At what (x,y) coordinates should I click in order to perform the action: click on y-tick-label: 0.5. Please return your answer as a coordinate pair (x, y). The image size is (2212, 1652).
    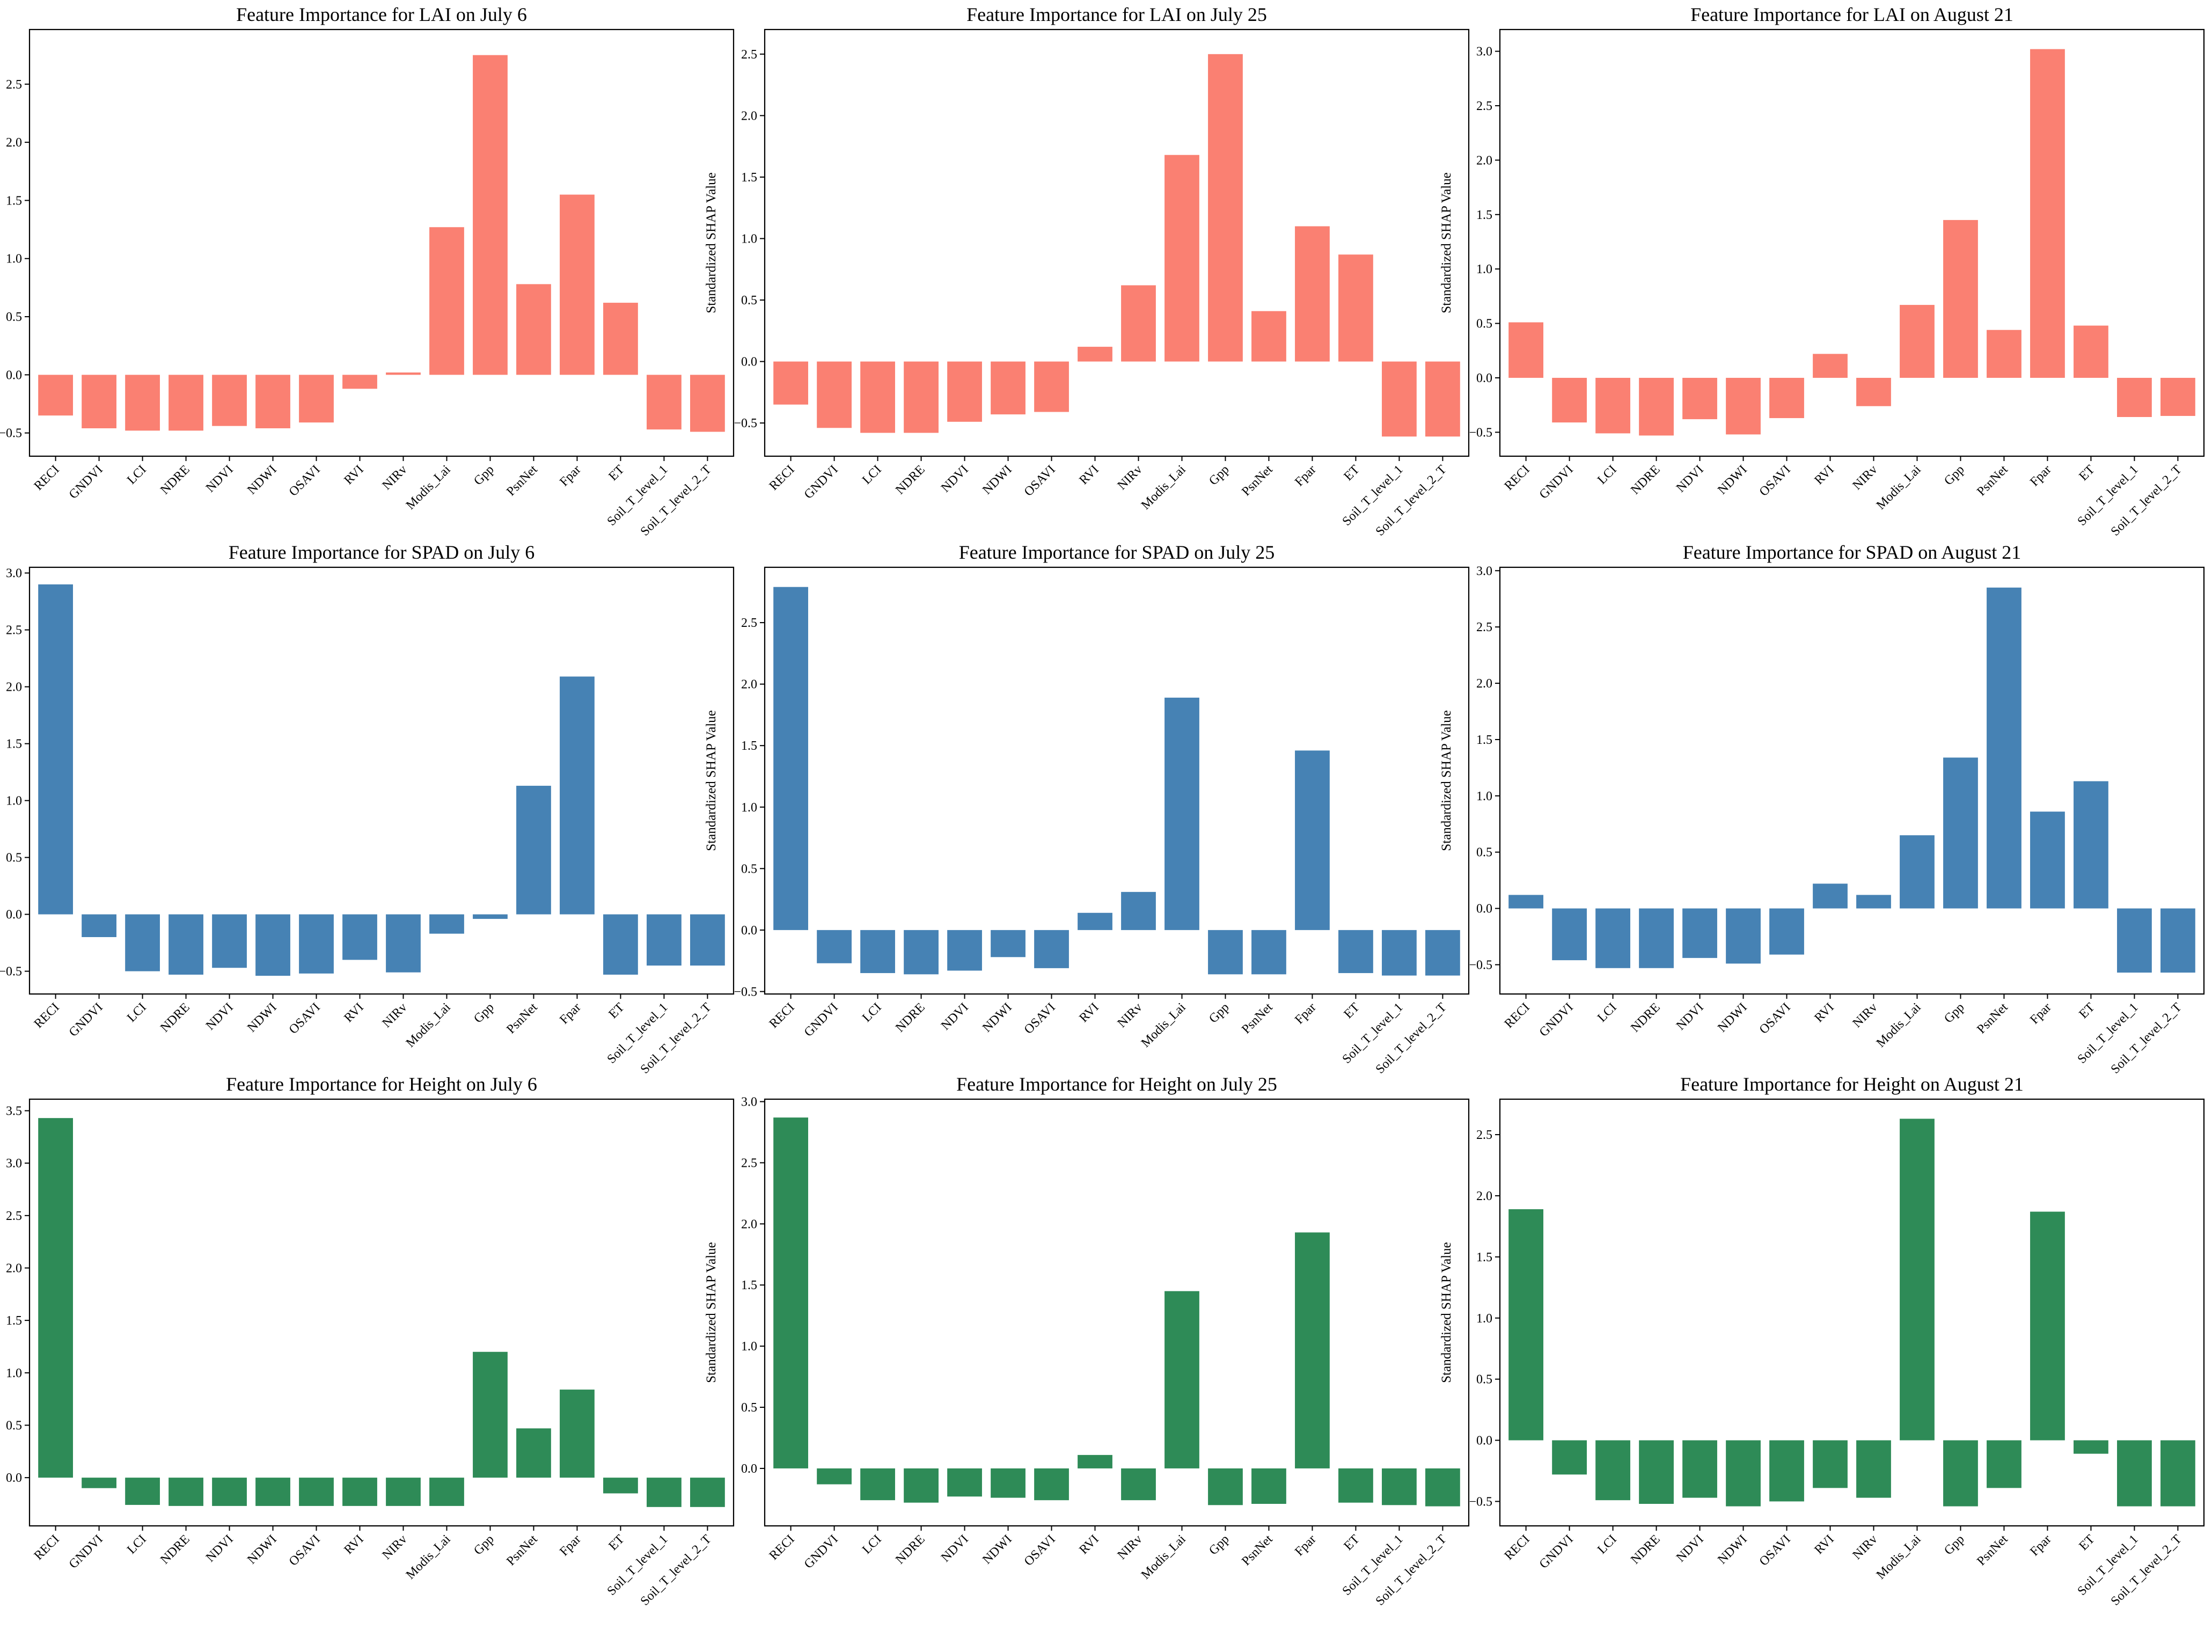
    Looking at the image, I should click on (749, 301).